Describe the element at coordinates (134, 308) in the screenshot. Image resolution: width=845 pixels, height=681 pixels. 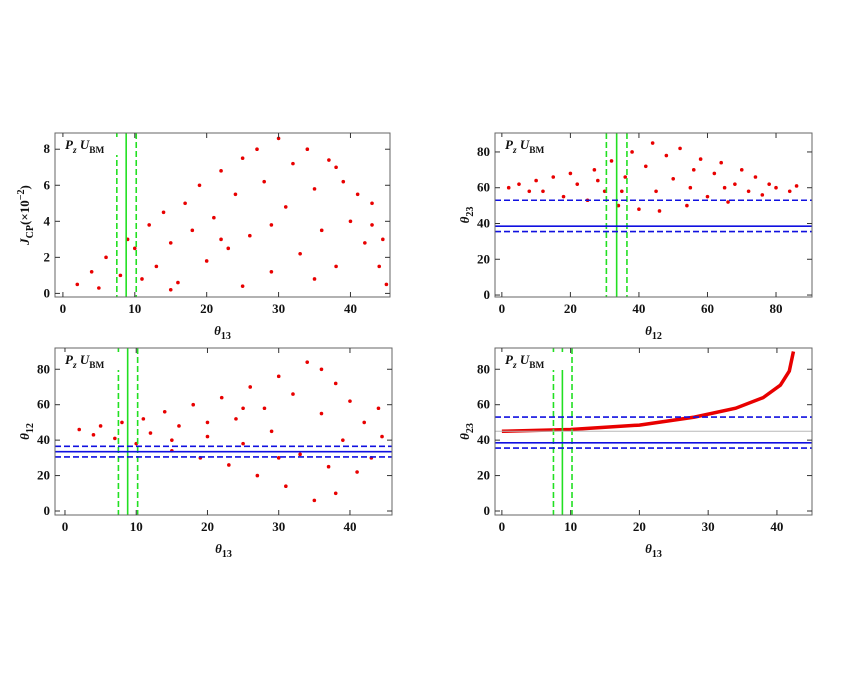
I see `x-tick-label: 10` at that location.